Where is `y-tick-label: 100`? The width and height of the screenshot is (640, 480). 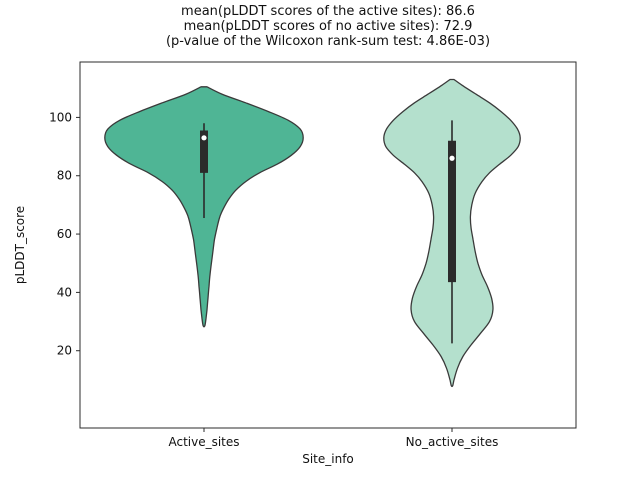 y-tick-label: 100 is located at coordinates (60, 117).